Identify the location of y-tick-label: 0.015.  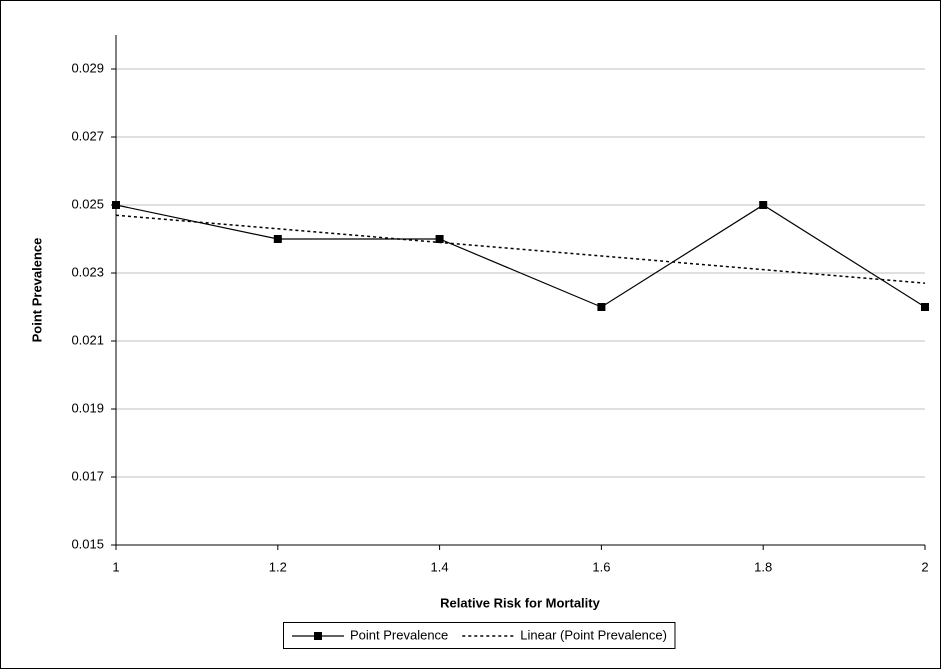
(87, 543).